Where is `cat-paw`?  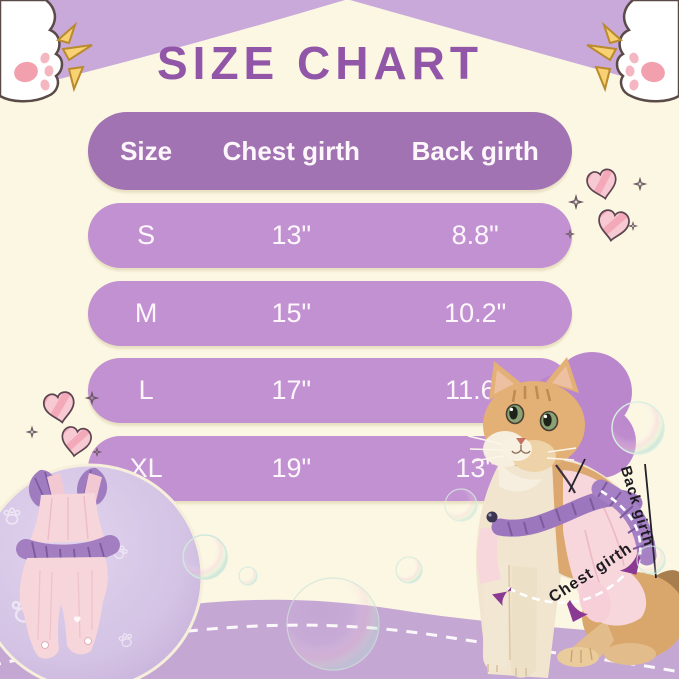 cat-paw is located at coordinates (578, 657).